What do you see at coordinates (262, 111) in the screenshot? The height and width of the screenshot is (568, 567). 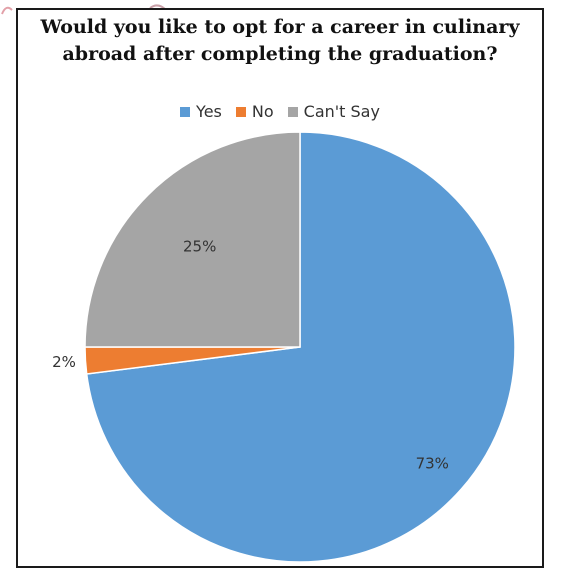 I see `legend-label-no: No` at bounding box center [262, 111].